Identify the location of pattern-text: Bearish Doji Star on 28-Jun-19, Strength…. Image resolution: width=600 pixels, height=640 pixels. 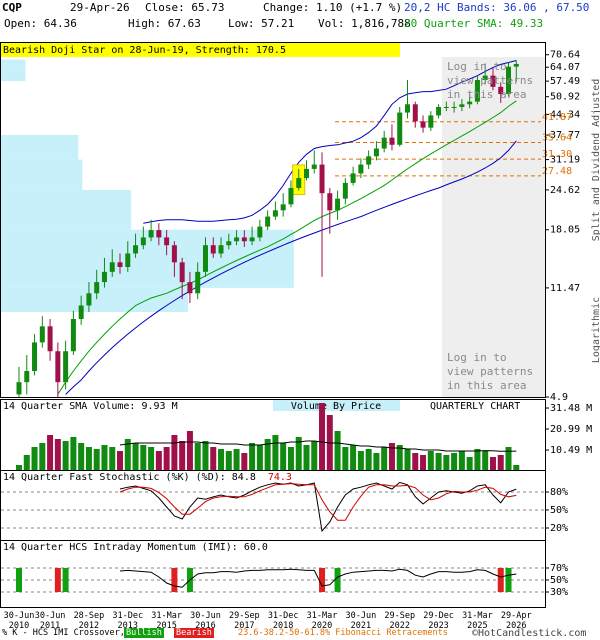
(144, 50).